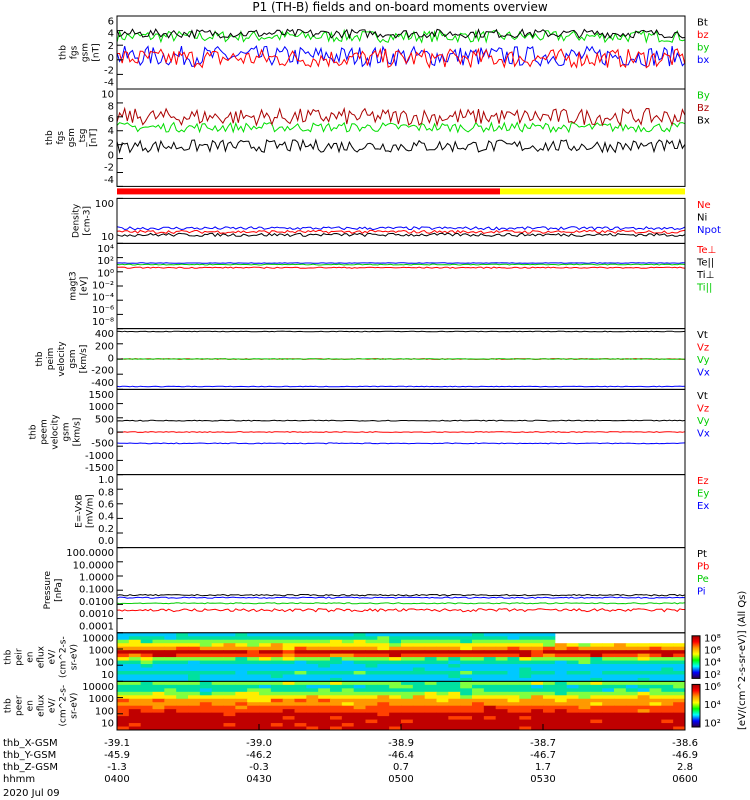  What do you see at coordinates (703, 96) in the screenshot?
I see `legend-entry: By` at bounding box center [703, 96].